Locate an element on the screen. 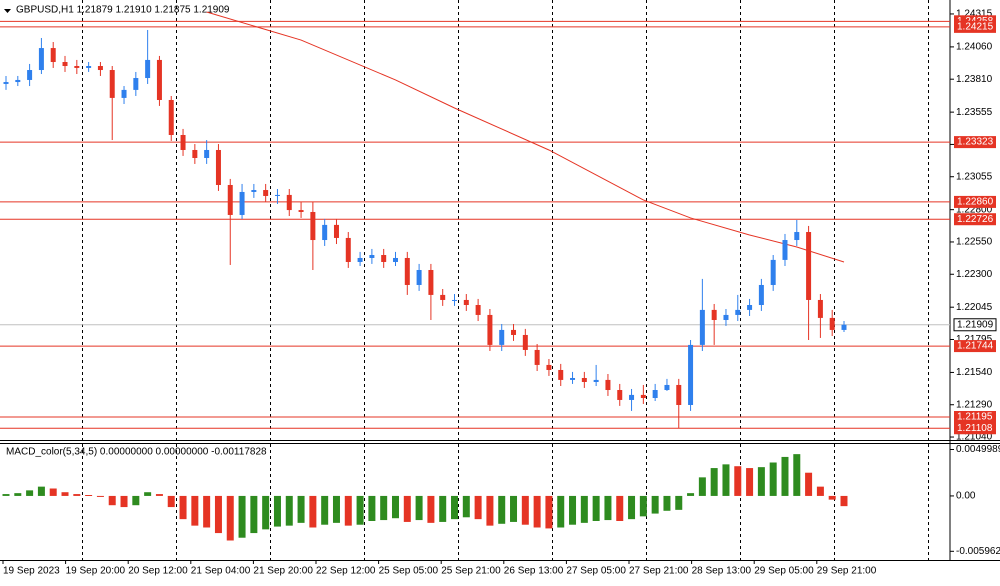 The width and height of the screenshot is (1000, 586). x-tick-label: 20 Sep 12:00 is located at coordinates (158, 571).